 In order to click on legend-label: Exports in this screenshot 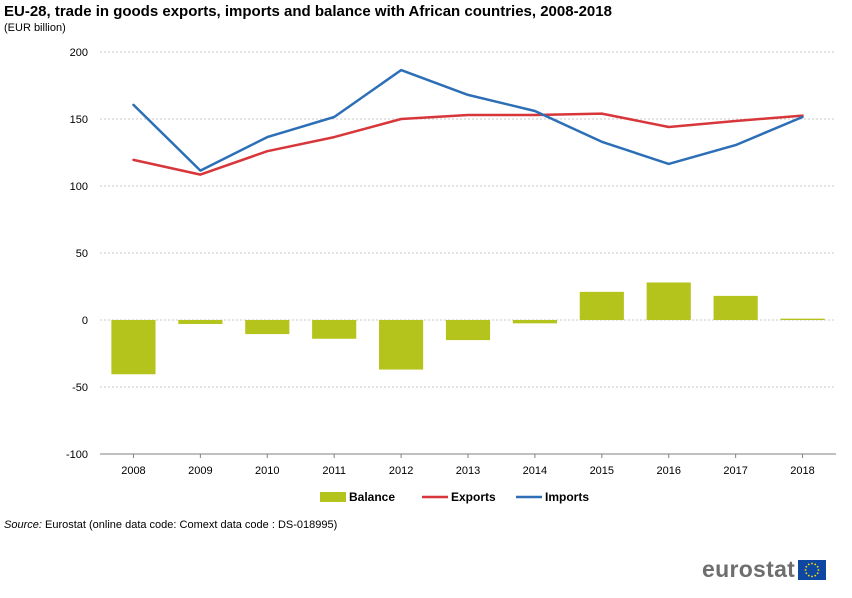, I will do `click(473, 497)`.